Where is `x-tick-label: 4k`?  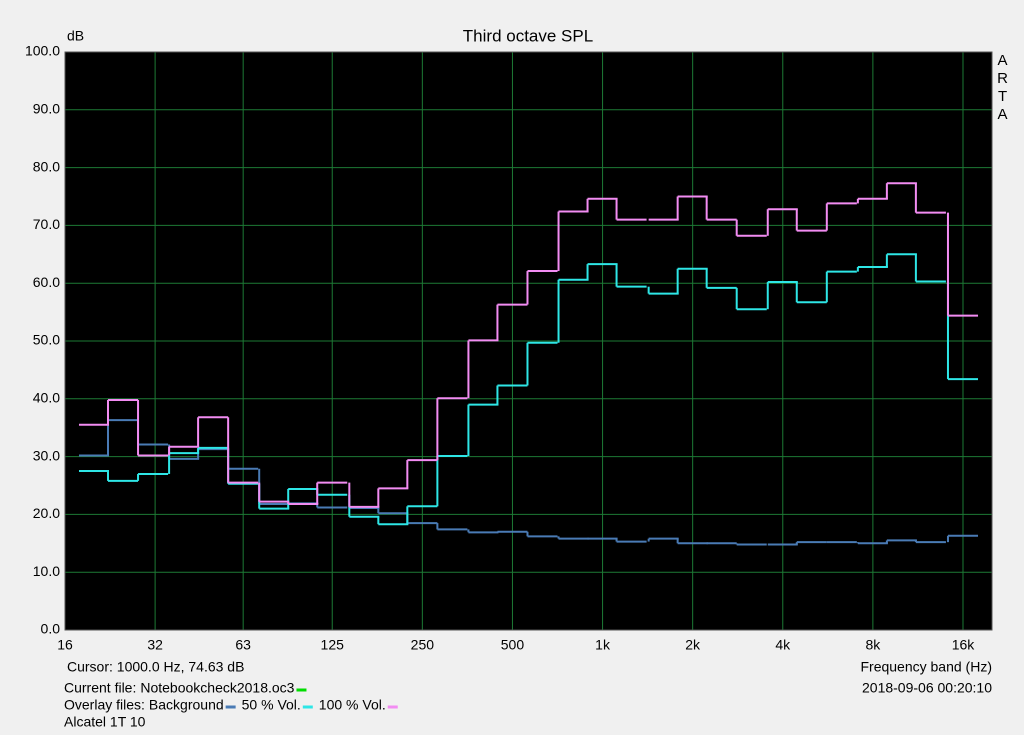 x-tick-label: 4k is located at coordinates (783, 645).